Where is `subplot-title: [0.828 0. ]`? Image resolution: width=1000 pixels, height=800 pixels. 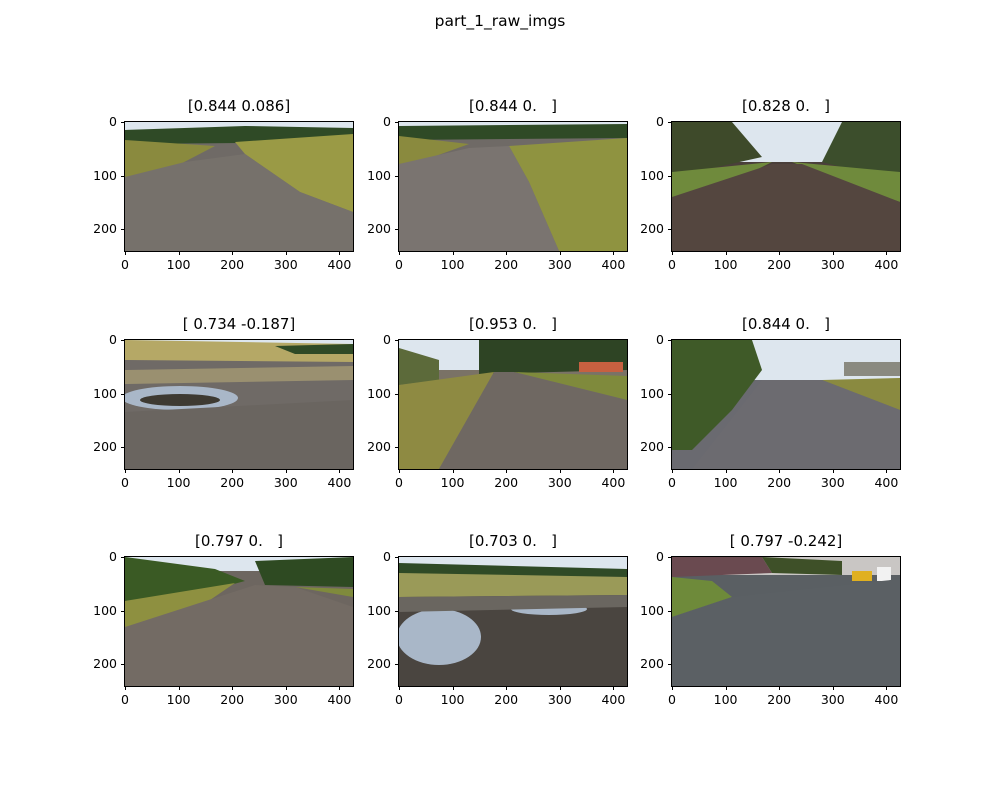 subplot-title: [0.828 0. ] is located at coordinates (786, 106).